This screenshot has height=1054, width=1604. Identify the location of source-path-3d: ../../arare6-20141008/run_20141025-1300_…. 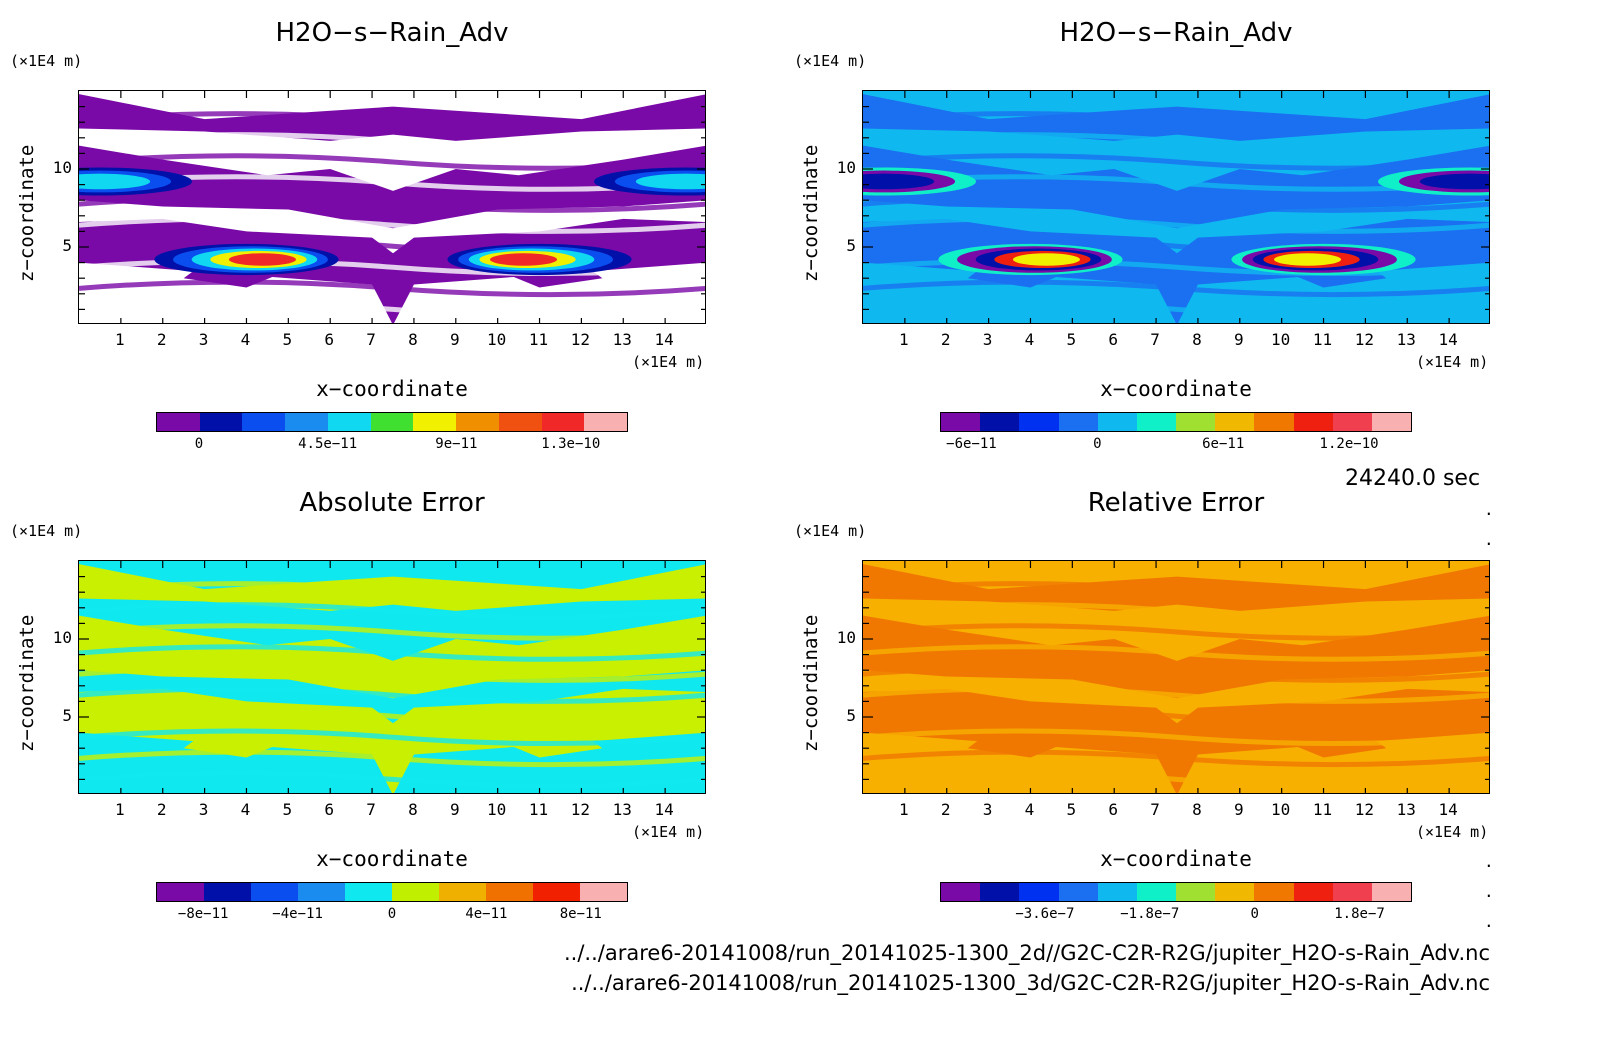
(1030, 983).